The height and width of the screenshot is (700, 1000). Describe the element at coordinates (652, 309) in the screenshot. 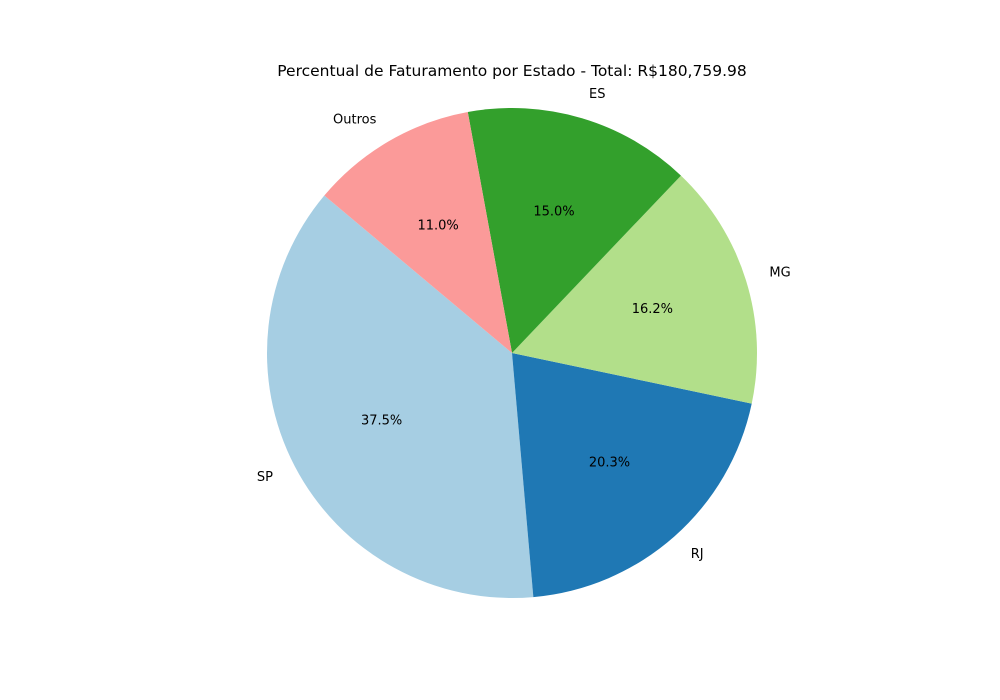

I see `slice-percent-mg: 16.2%` at that location.